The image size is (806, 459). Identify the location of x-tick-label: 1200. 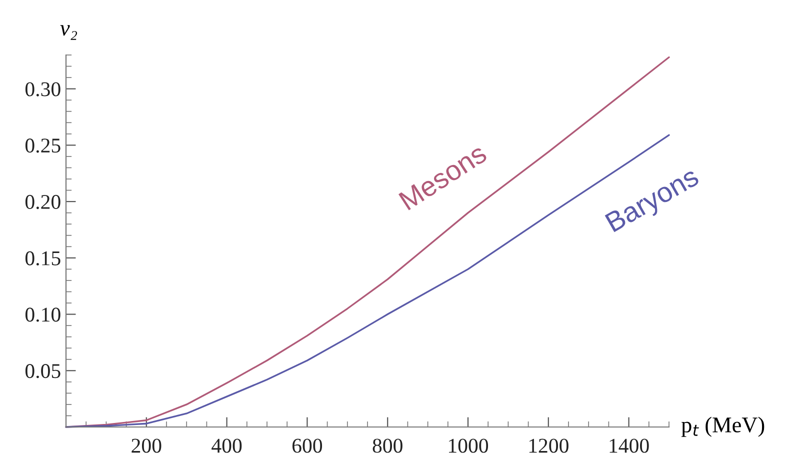
(548, 445).